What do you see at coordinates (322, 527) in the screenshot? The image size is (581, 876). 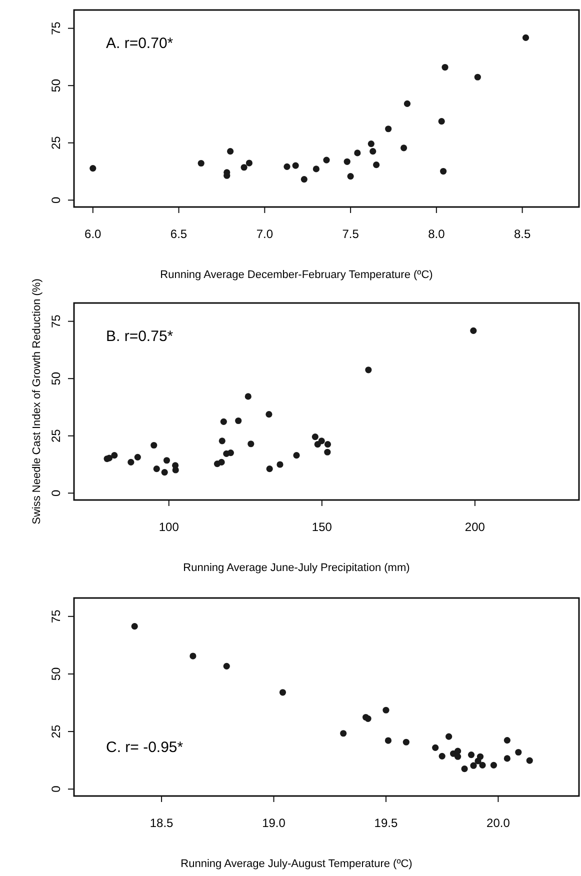 I see `x-tick-label: 150` at bounding box center [322, 527].